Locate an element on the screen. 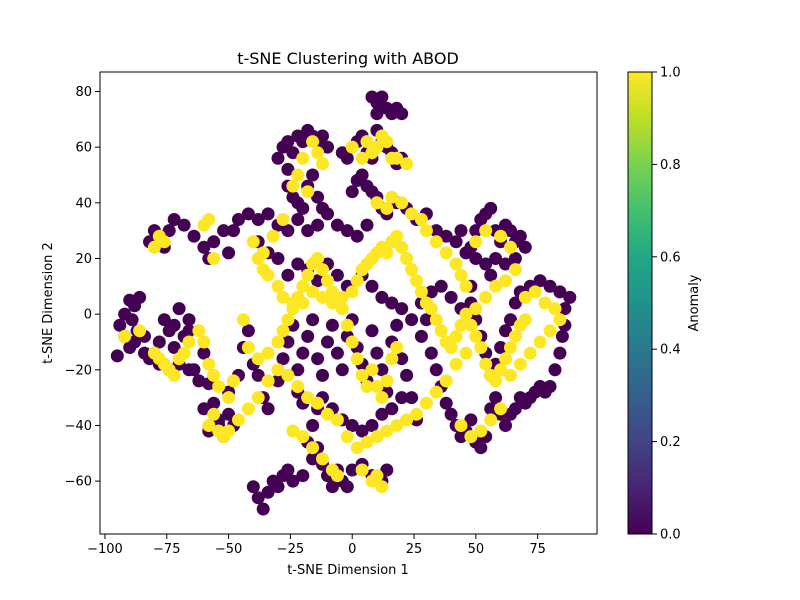 The width and height of the screenshot is (800, 600). y-tick-label: 0 is located at coordinates (88, 315).